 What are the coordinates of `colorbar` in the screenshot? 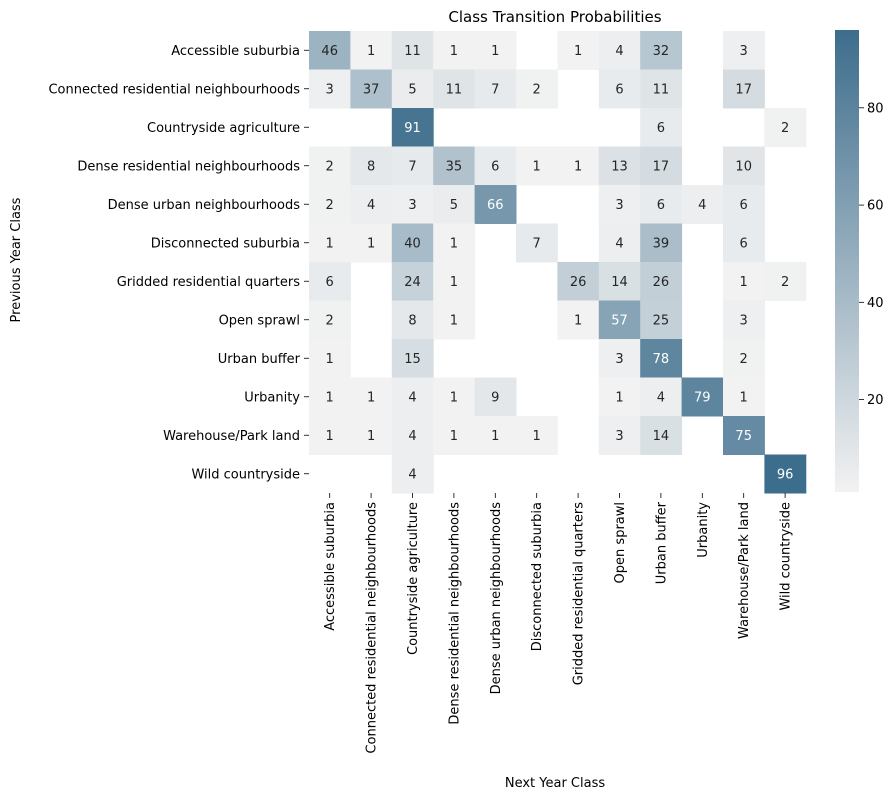 It's located at (847, 261).